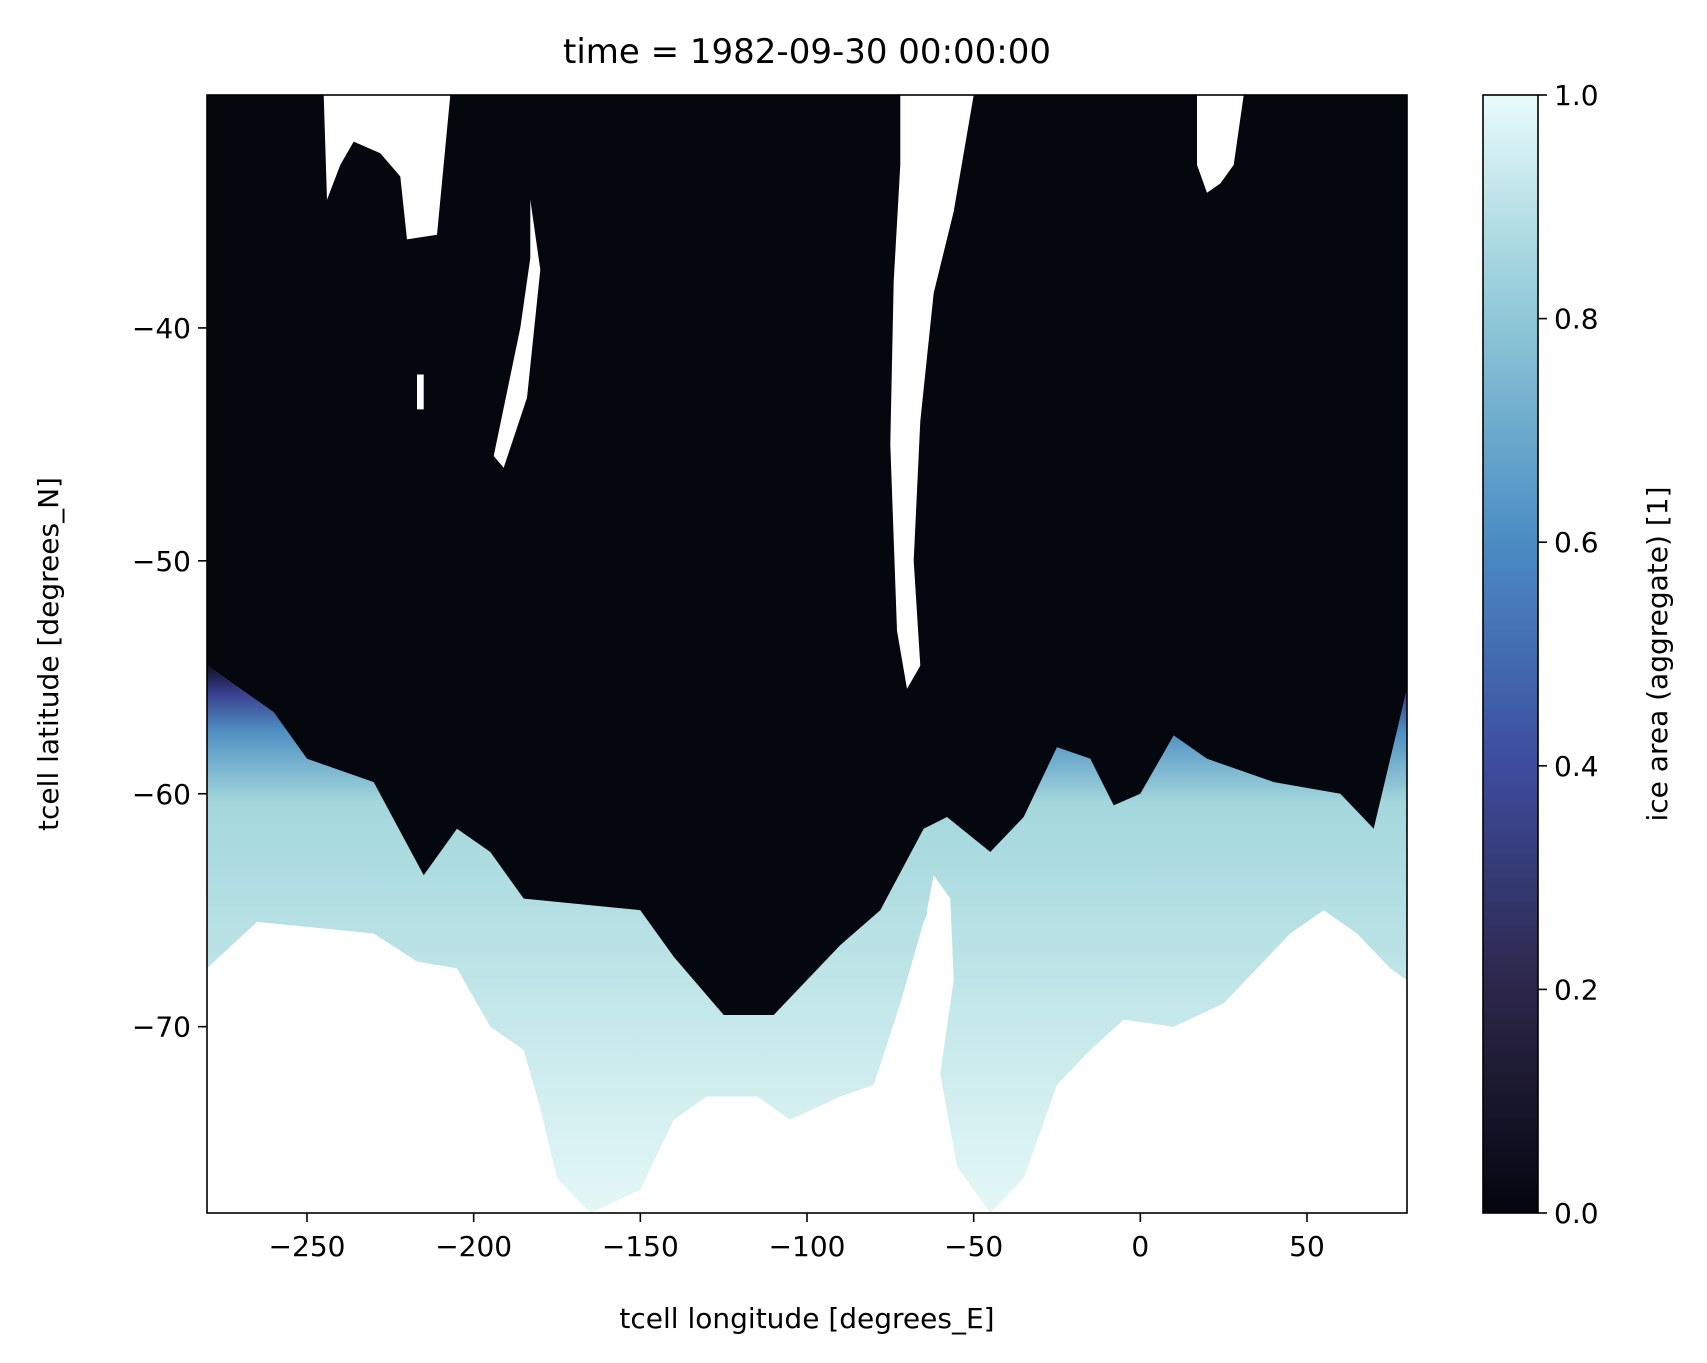  I want to click on y-tick-label: −40, so click(161, 328).